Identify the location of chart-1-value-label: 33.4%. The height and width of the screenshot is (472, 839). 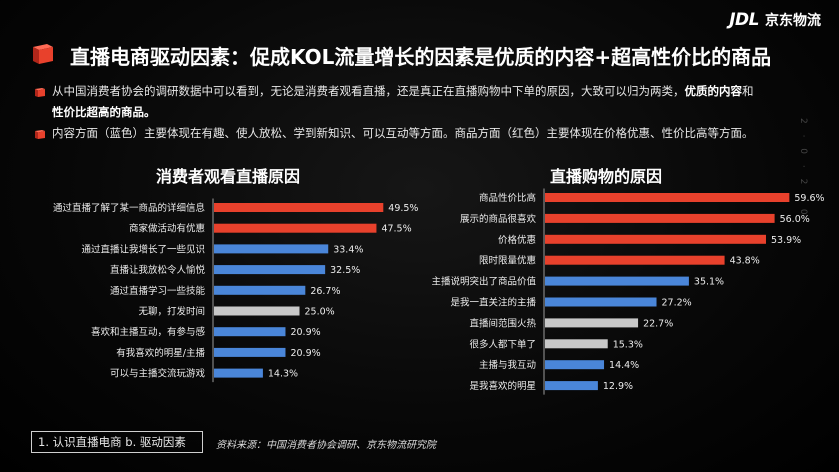
(348, 249).